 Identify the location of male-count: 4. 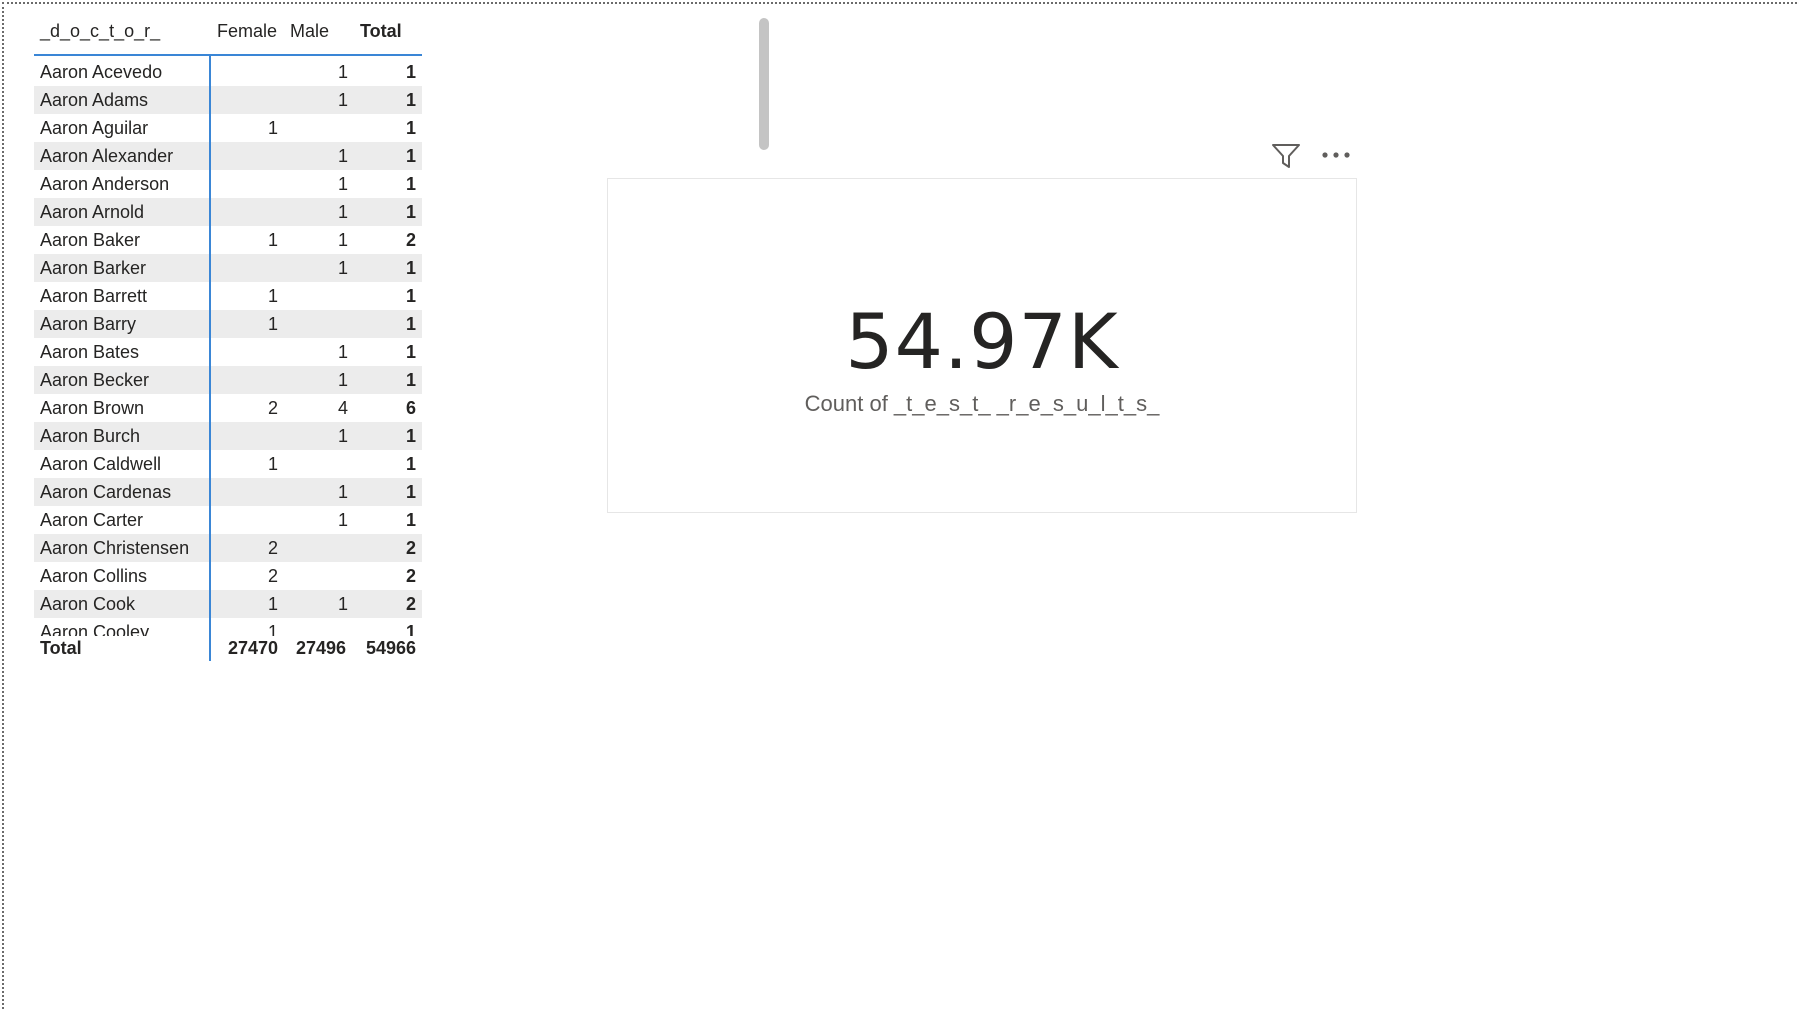
(342, 408).